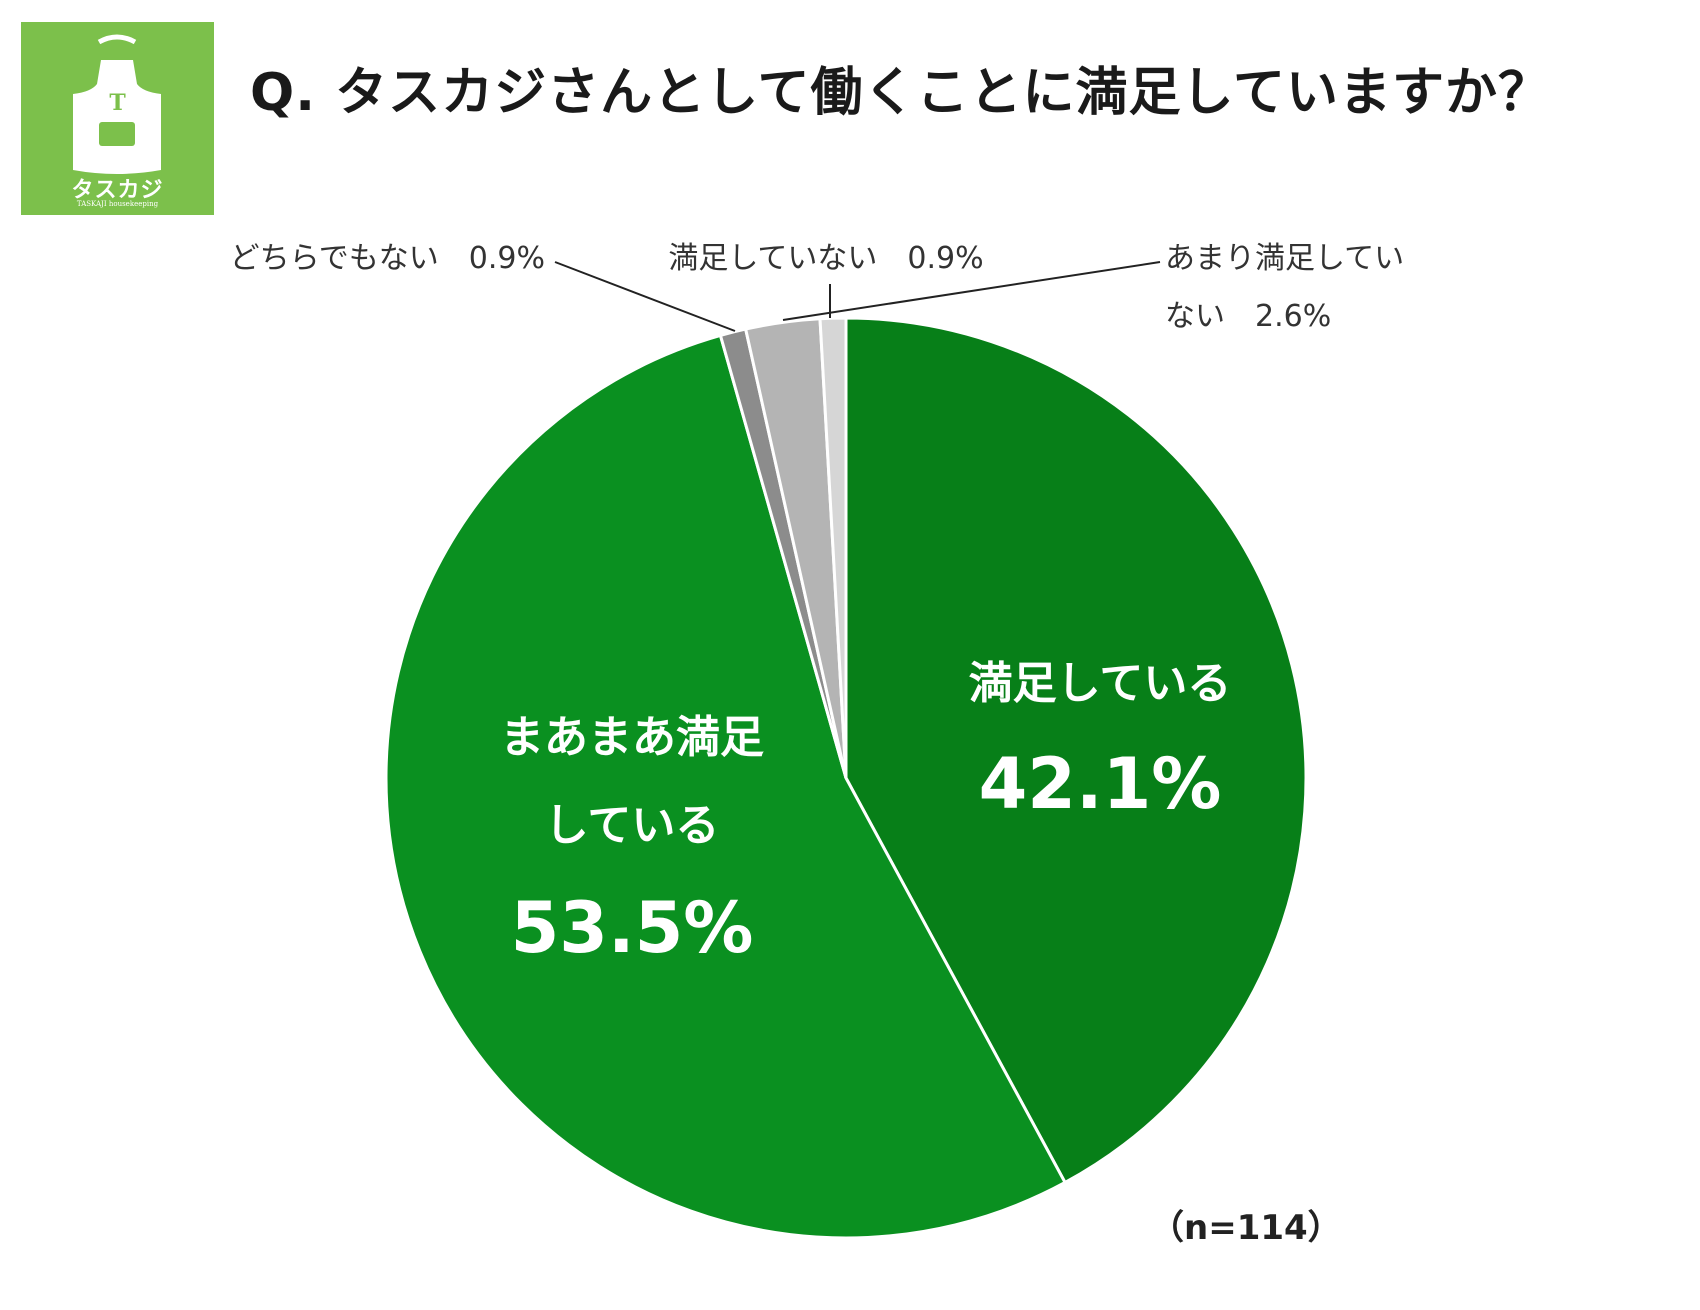 This screenshot has height=1310, width=1700. What do you see at coordinates (1248, 316) in the screenshot?
I see `slice-label-3-line-1: ない 2.6%` at bounding box center [1248, 316].